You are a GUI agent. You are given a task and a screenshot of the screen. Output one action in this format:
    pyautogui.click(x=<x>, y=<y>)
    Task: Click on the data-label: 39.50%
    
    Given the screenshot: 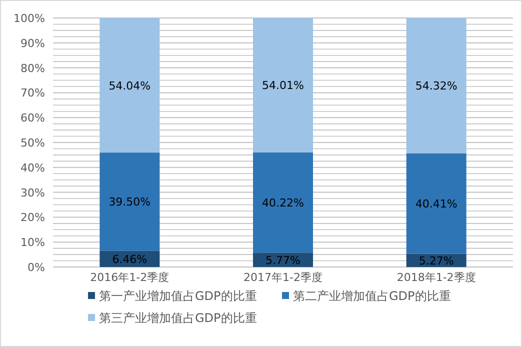 What is the action you would take?
    pyautogui.click(x=129, y=202)
    